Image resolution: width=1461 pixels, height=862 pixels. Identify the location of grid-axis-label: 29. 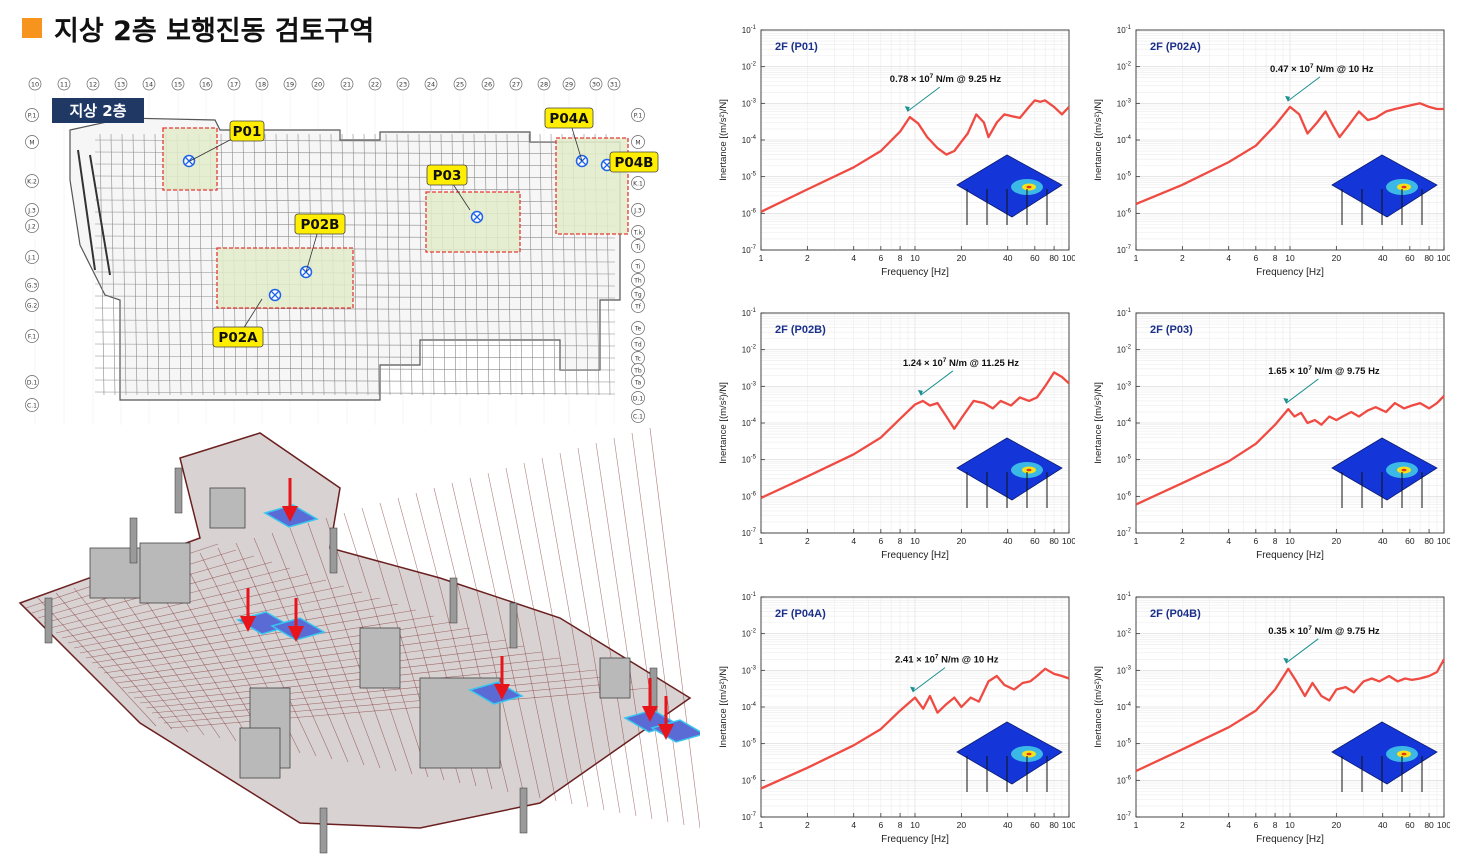
(569, 85).